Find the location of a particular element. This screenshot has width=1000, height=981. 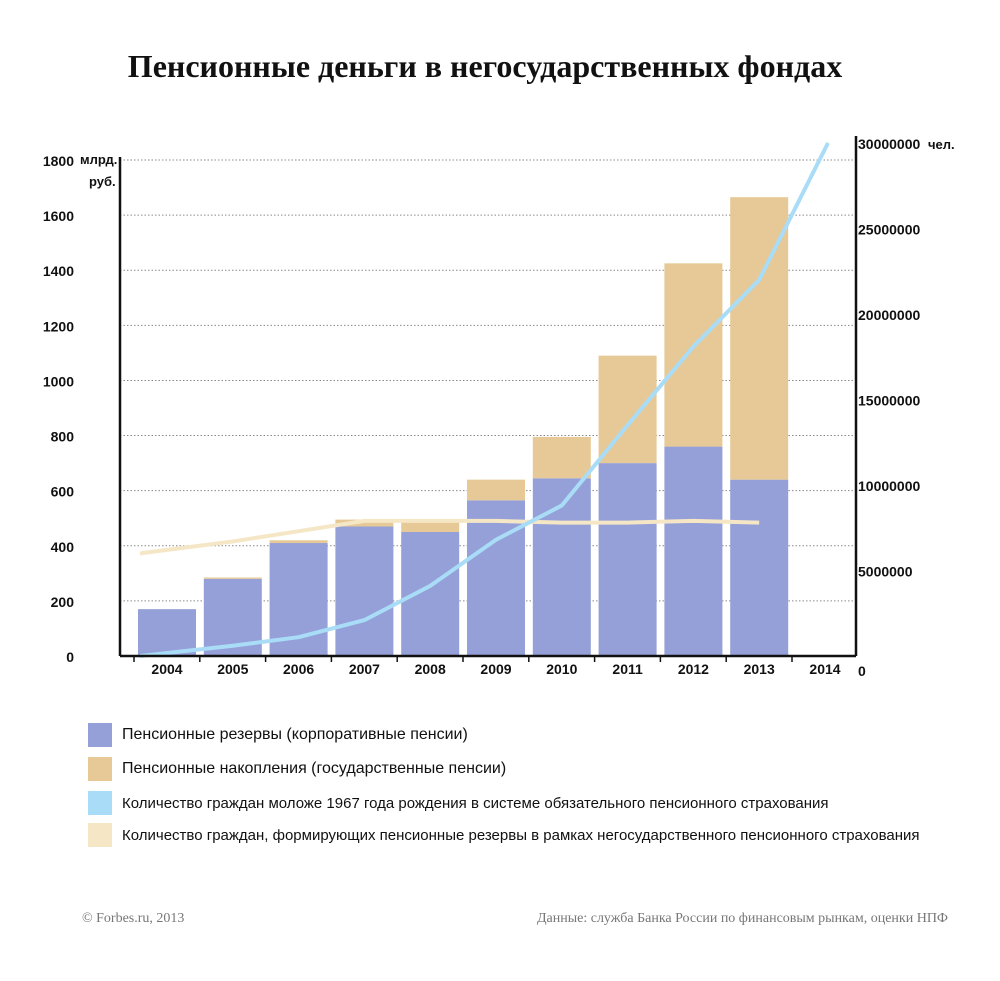

left-tick-label: 1800 is located at coordinates (58, 161).